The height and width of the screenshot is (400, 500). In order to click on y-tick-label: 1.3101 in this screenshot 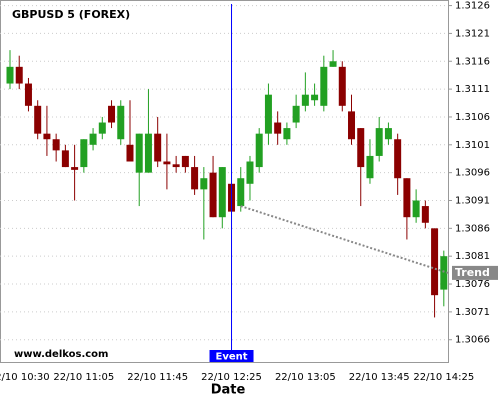, I will do `click(472, 145)`.